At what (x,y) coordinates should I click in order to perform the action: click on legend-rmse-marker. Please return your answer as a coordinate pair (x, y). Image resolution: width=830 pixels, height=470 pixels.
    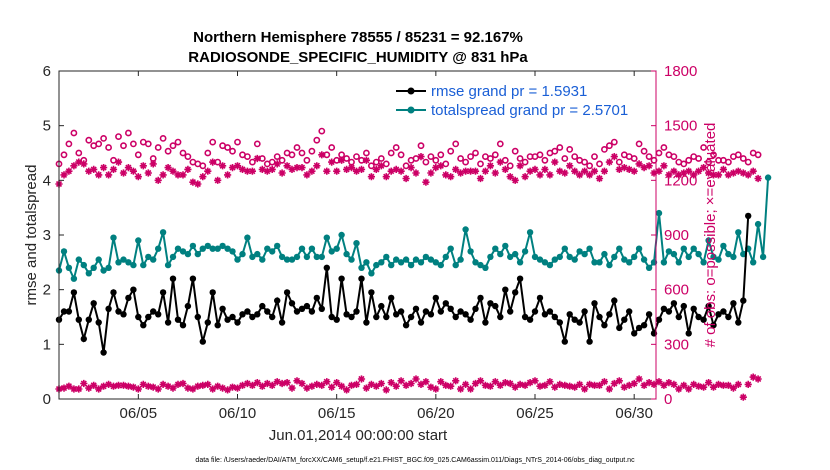
    Looking at the image, I should click on (411, 91).